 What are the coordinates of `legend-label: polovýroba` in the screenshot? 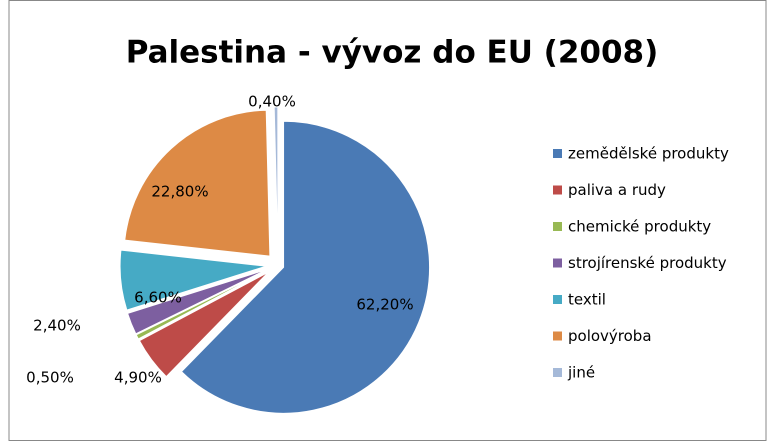 It's located at (610, 336).